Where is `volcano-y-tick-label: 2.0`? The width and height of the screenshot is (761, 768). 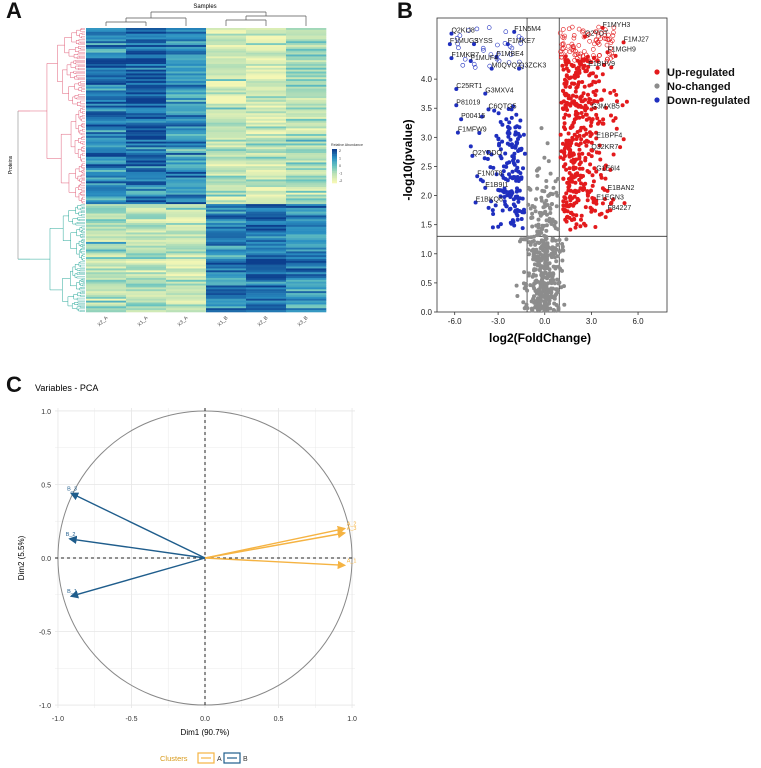 volcano-y-tick-label: 2.0 is located at coordinates (427, 196).